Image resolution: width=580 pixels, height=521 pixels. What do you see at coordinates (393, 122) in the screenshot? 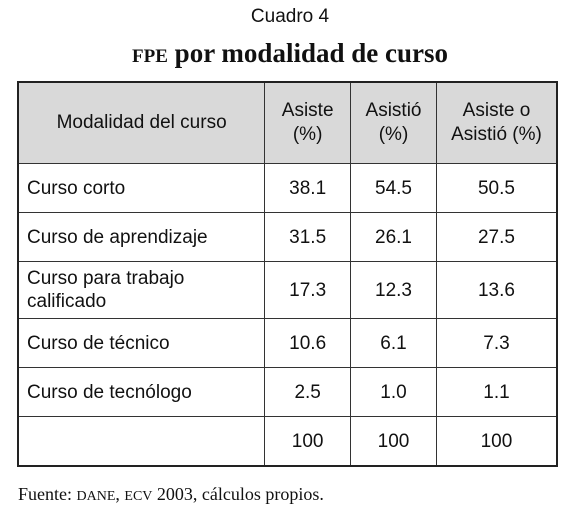
I see `header-asistio: Asistió (%)` at bounding box center [393, 122].